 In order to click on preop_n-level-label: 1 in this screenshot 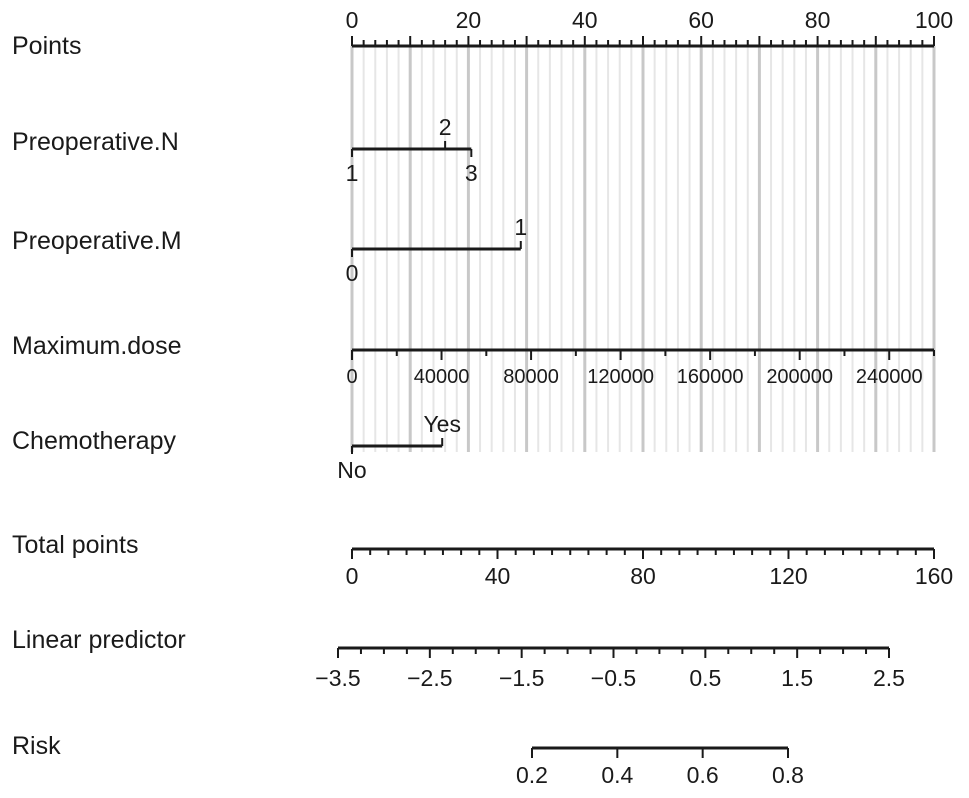, I will do `click(352, 173)`.